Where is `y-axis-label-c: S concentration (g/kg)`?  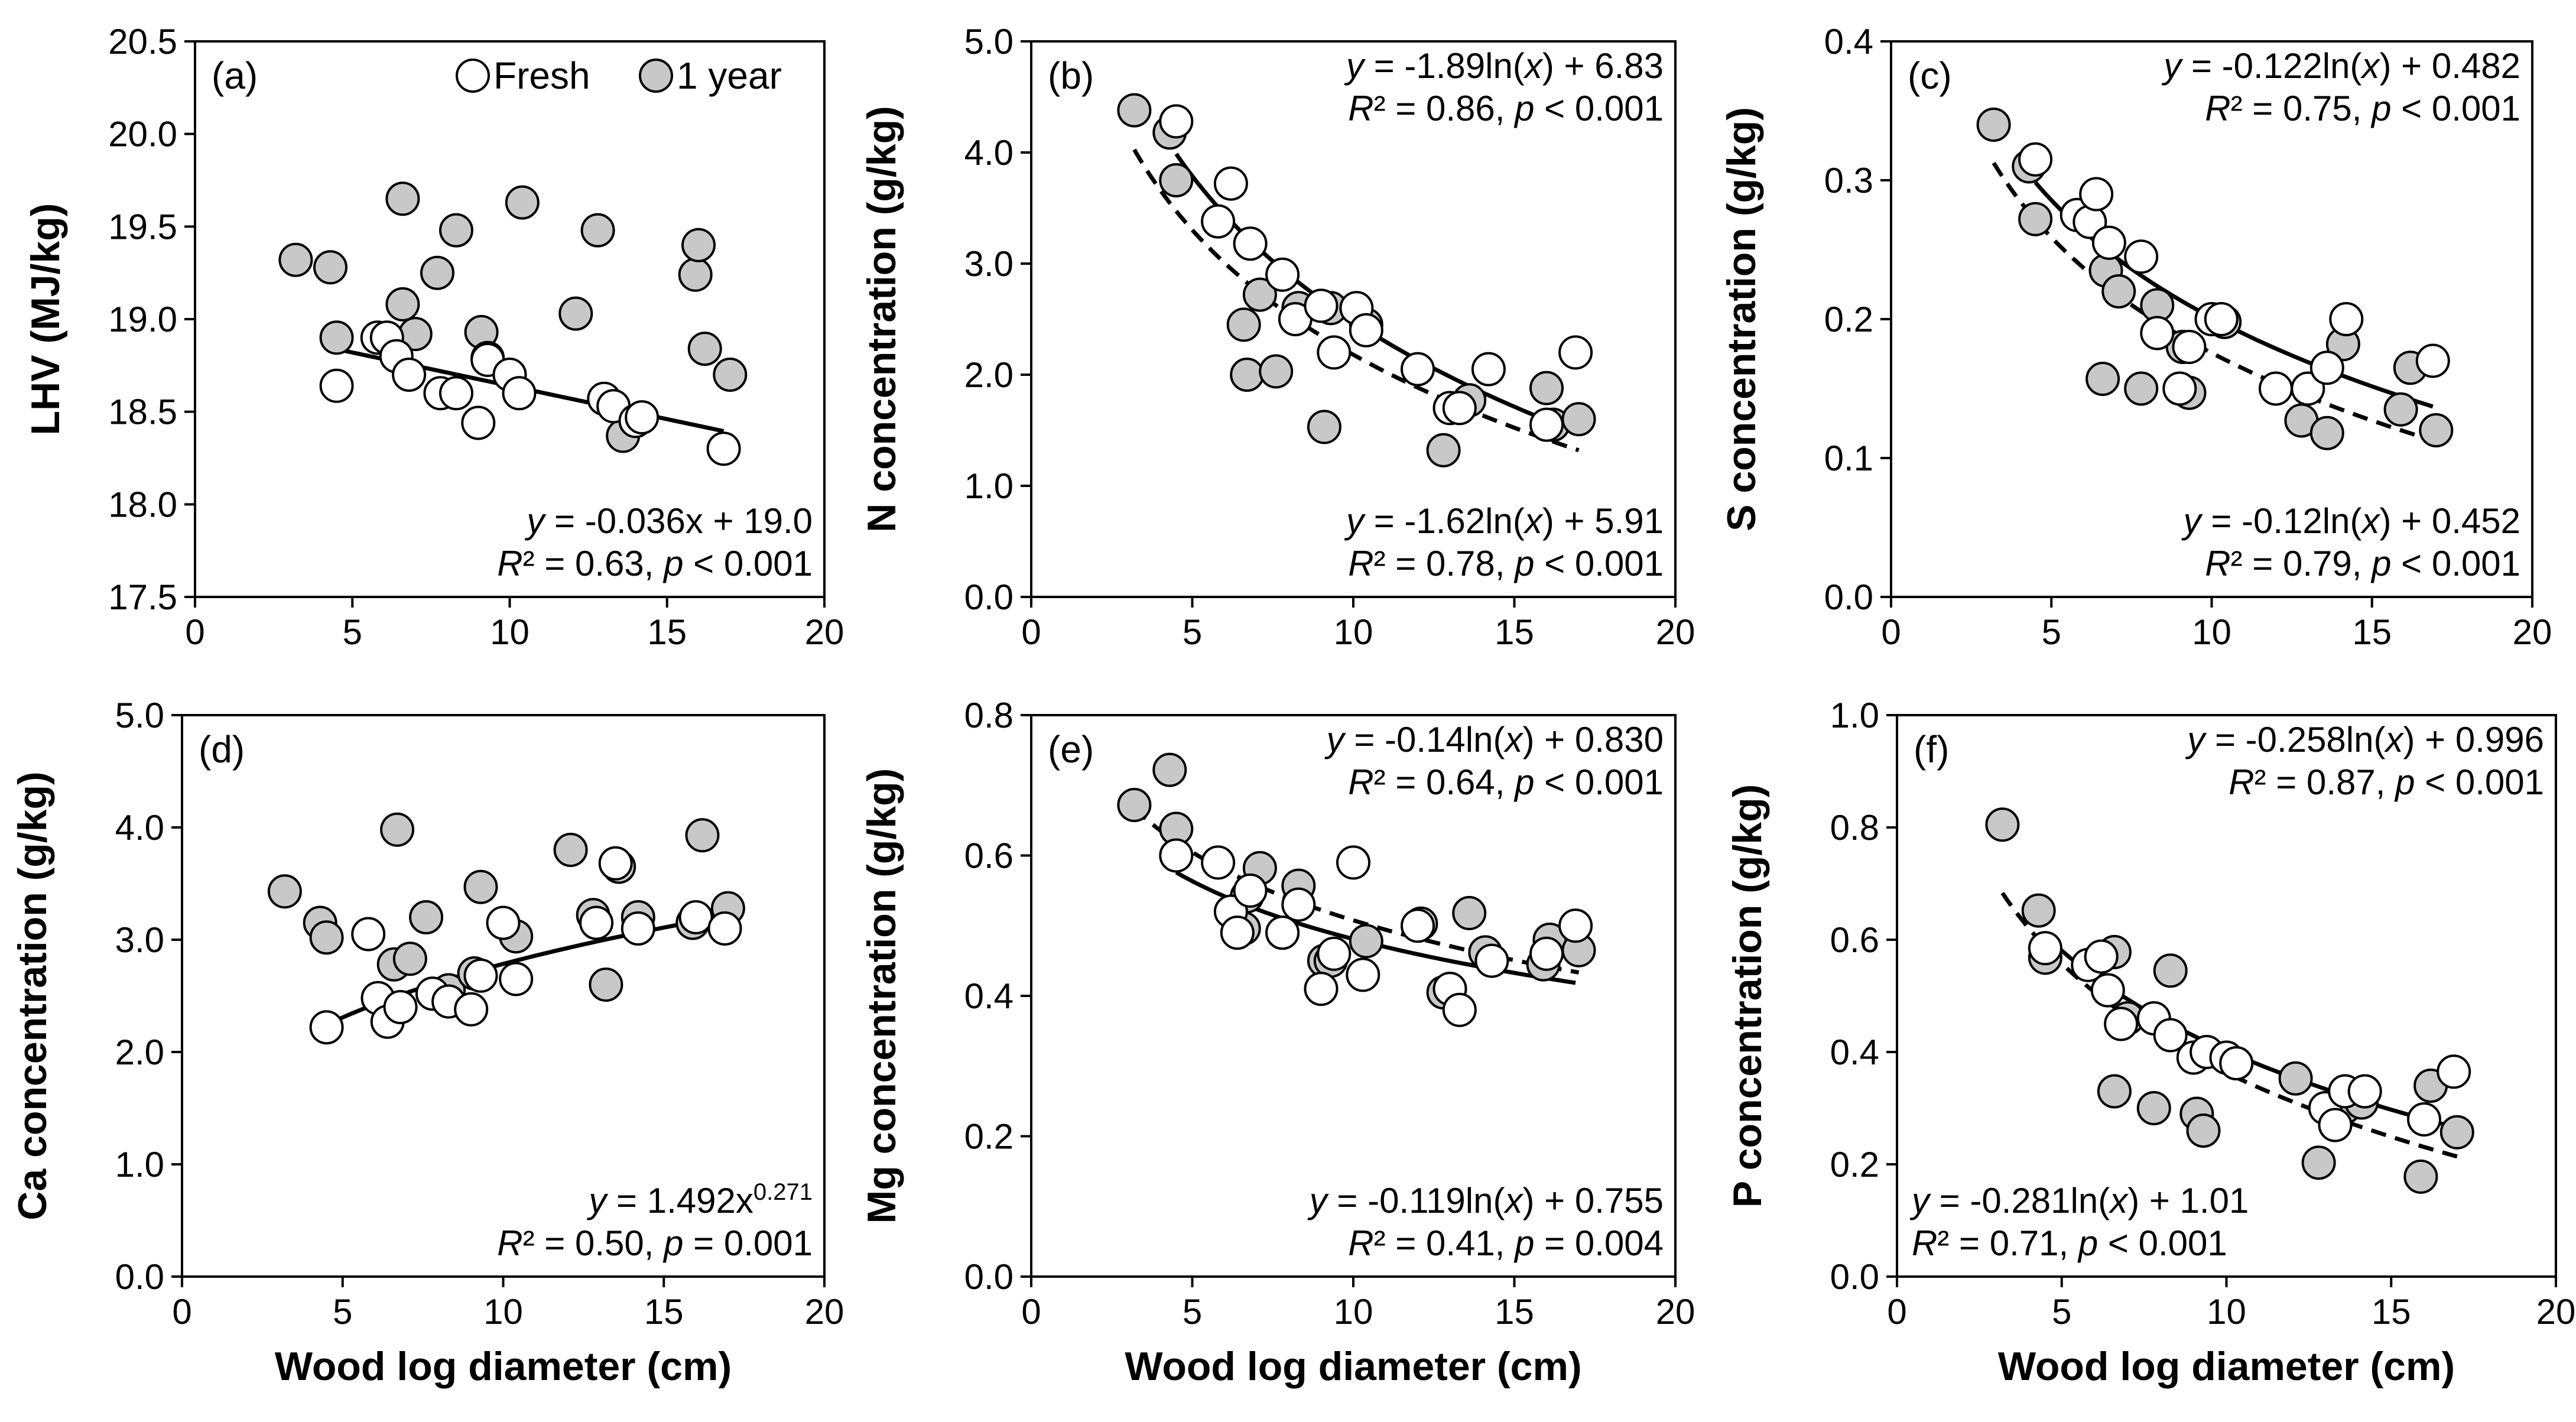 y-axis-label-c: S concentration (g/kg) is located at coordinates (1741, 319).